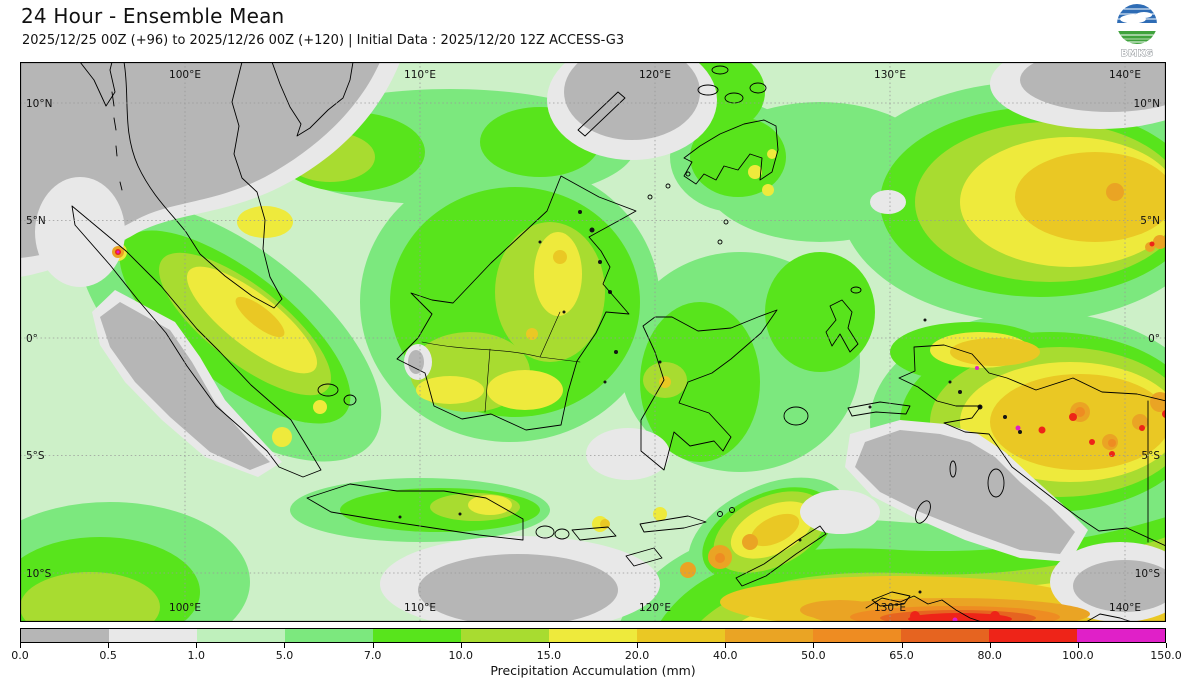 Image resolution: width=1191 pixels, height=690 pixels. What do you see at coordinates (1125, 75) in the screenshot?
I see `lon-label-top-4: 140°E` at bounding box center [1125, 75].